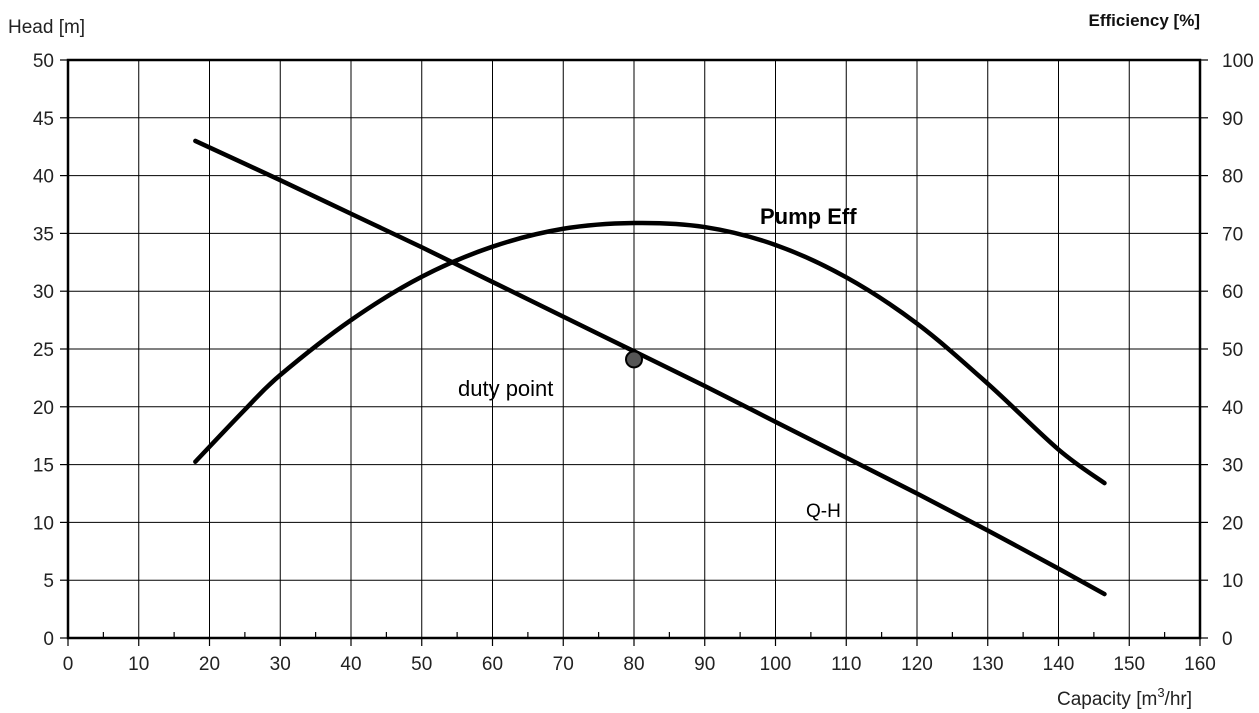  What do you see at coordinates (1232, 292) in the screenshot?
I see `y-right-tick-label: 60` at bounding box center [1232, 292].